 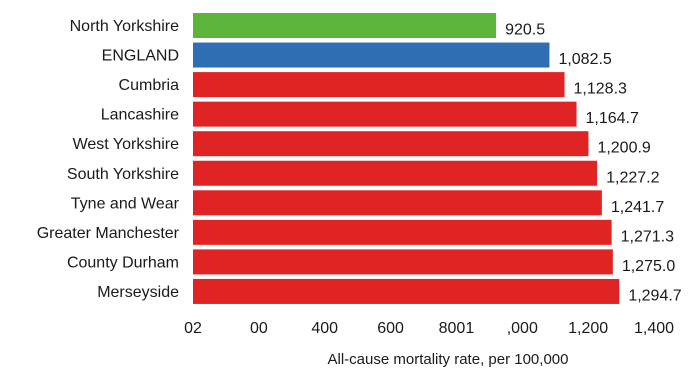 I want to click on value-label-lancashire: 1,164.7, so click(x=612, y=118).